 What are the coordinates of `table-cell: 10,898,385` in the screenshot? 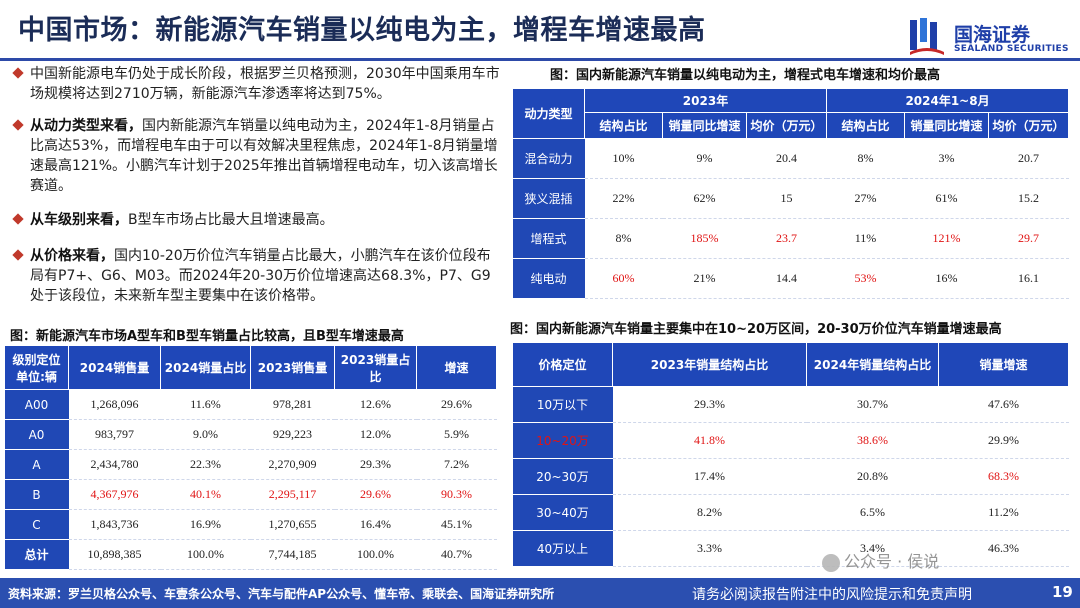 It's located at (114, 554).